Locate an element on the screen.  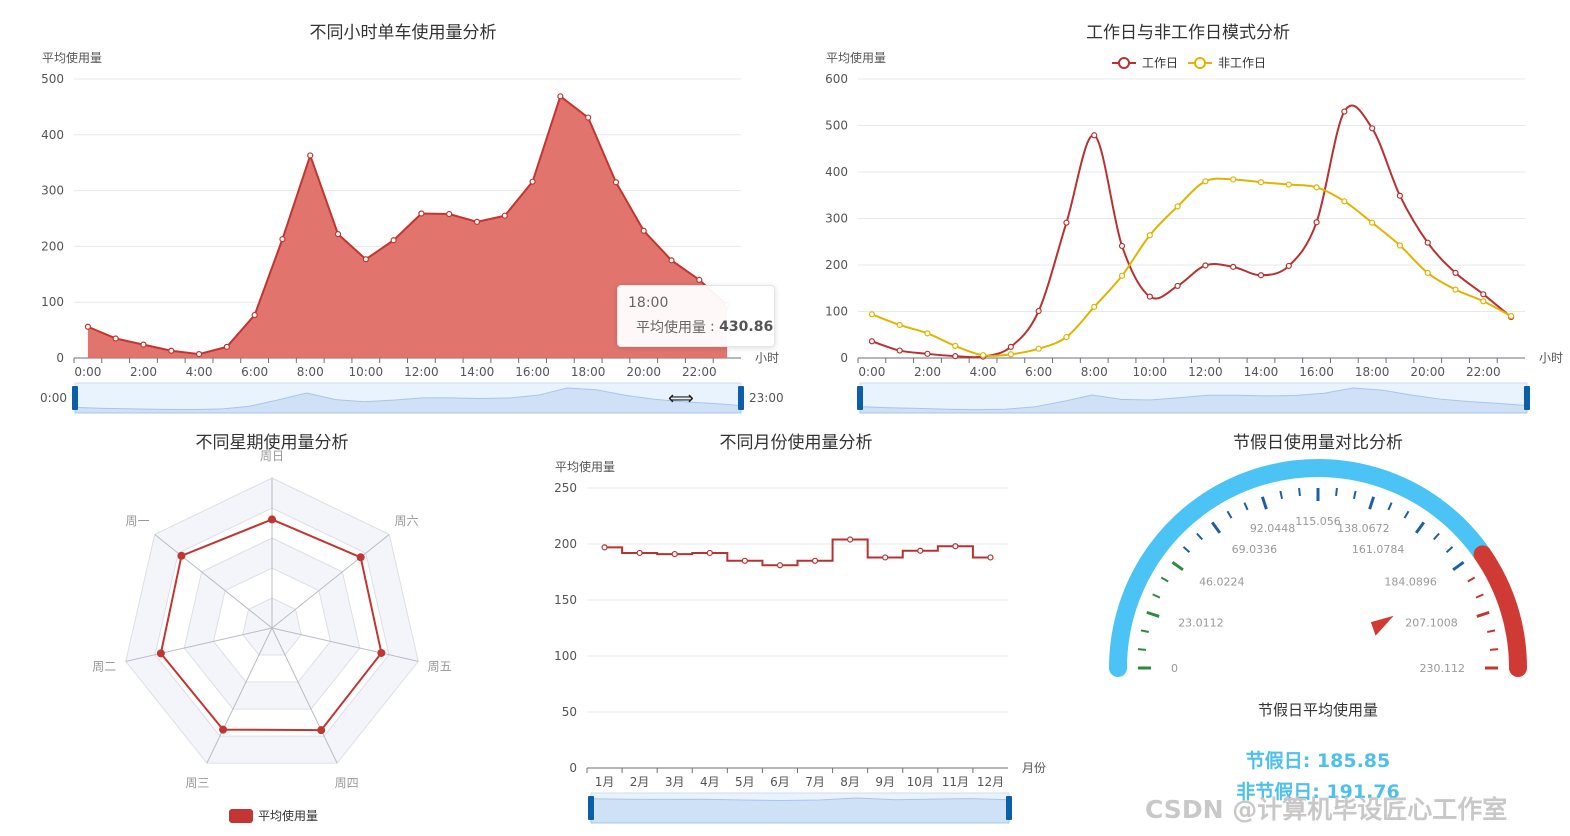
gauge-split-label: 207.1008 is located at coordinates (1431, 623).